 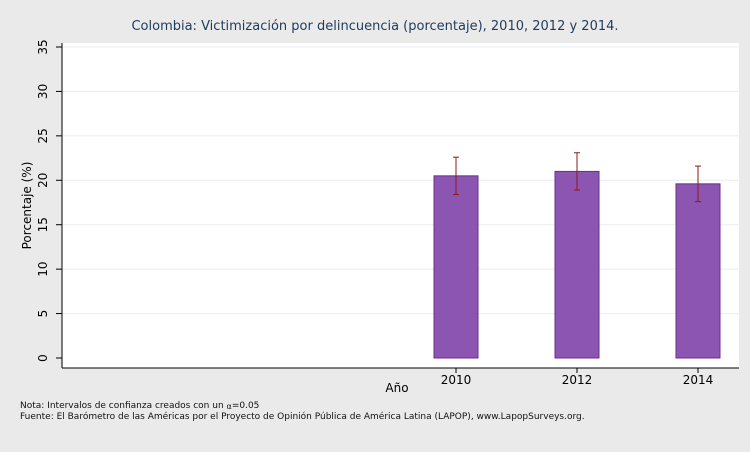 I want to click on x-tick-label: 2010, so click(x=456, y=380).